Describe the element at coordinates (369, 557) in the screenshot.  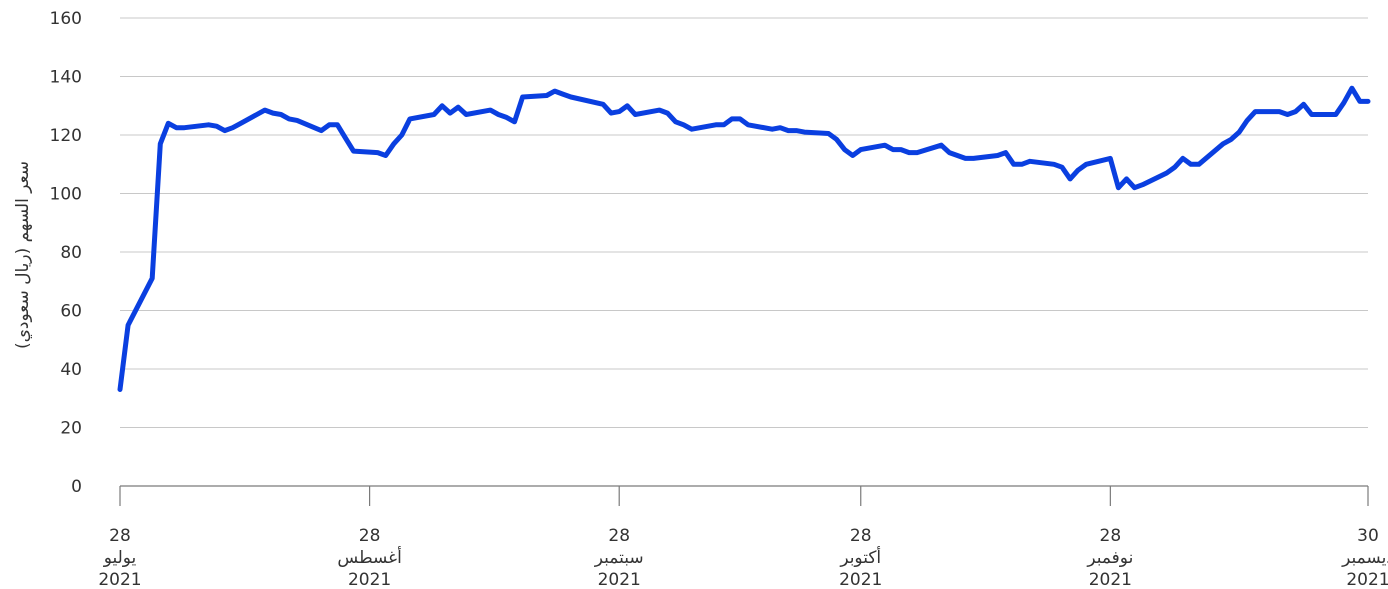
I see `x-tick-month: أغسطس` at that location.